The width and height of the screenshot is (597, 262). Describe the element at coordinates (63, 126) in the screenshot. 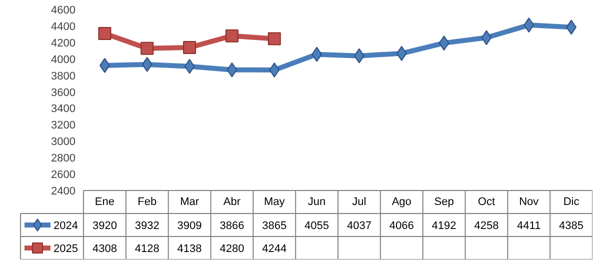

I see `y-tick-label: 3200` at that location.